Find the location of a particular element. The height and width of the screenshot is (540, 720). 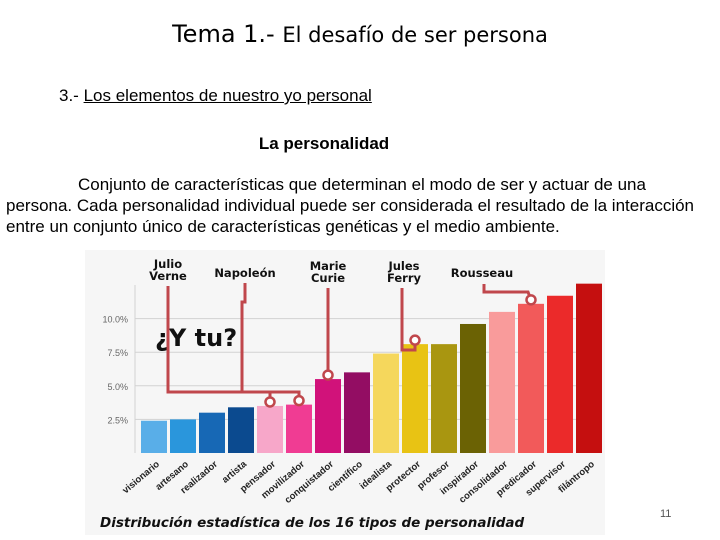

annotation-label: Napoleón is located at coordinates (244, 273).